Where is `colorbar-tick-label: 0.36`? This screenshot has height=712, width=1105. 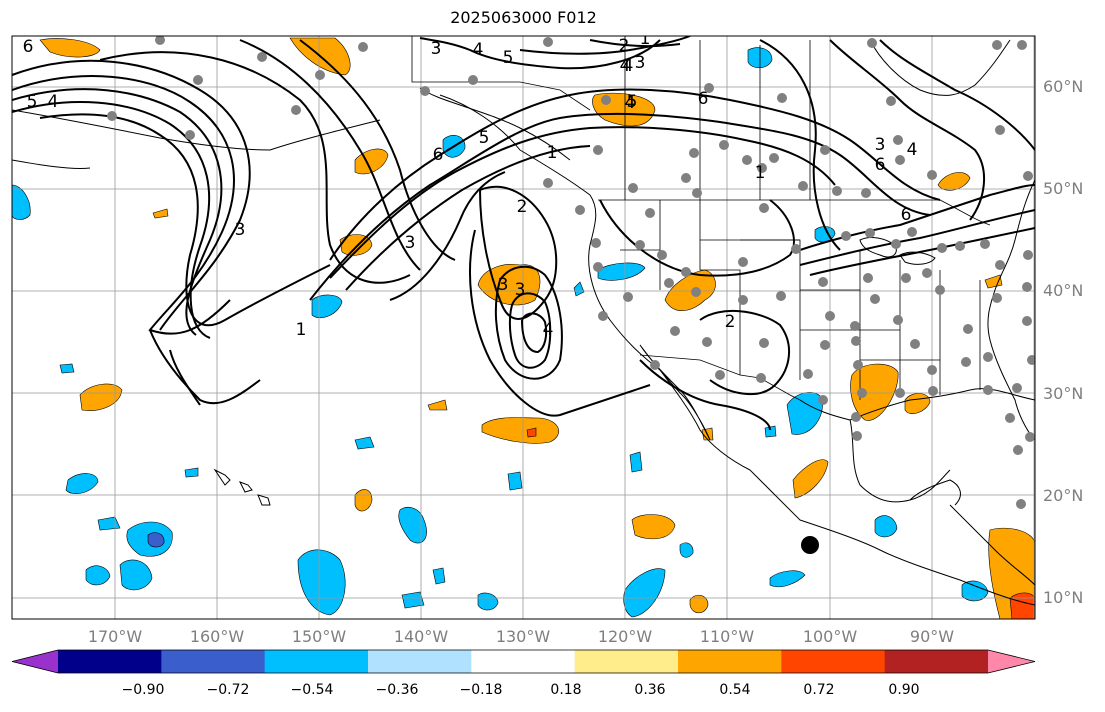 colorbar-tick-label: 0.36 is located at coordinates (650, 690).